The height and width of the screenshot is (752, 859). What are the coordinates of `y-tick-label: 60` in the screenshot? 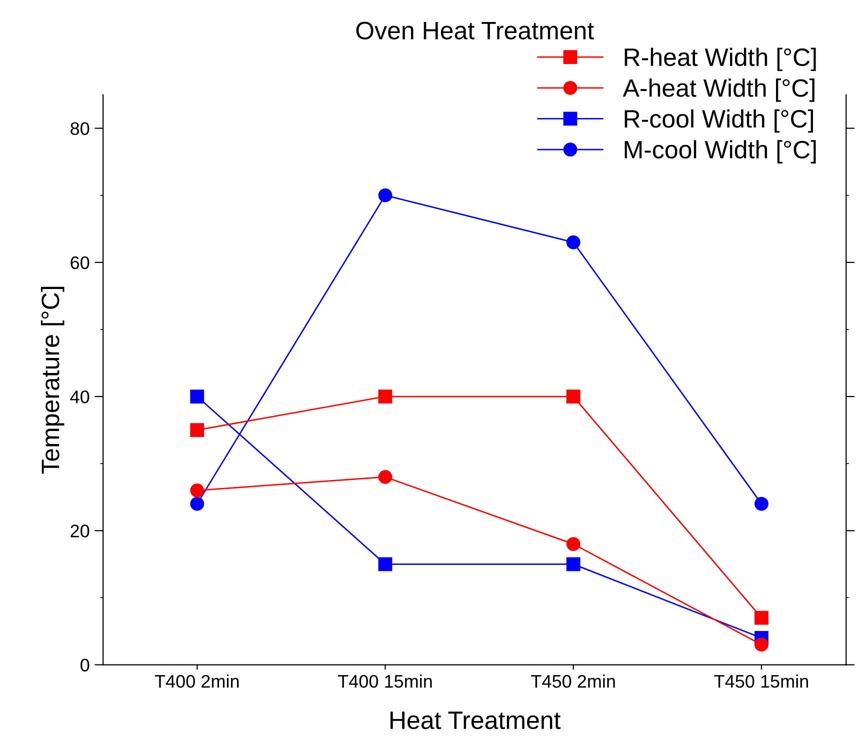 It's located at (80, 263).